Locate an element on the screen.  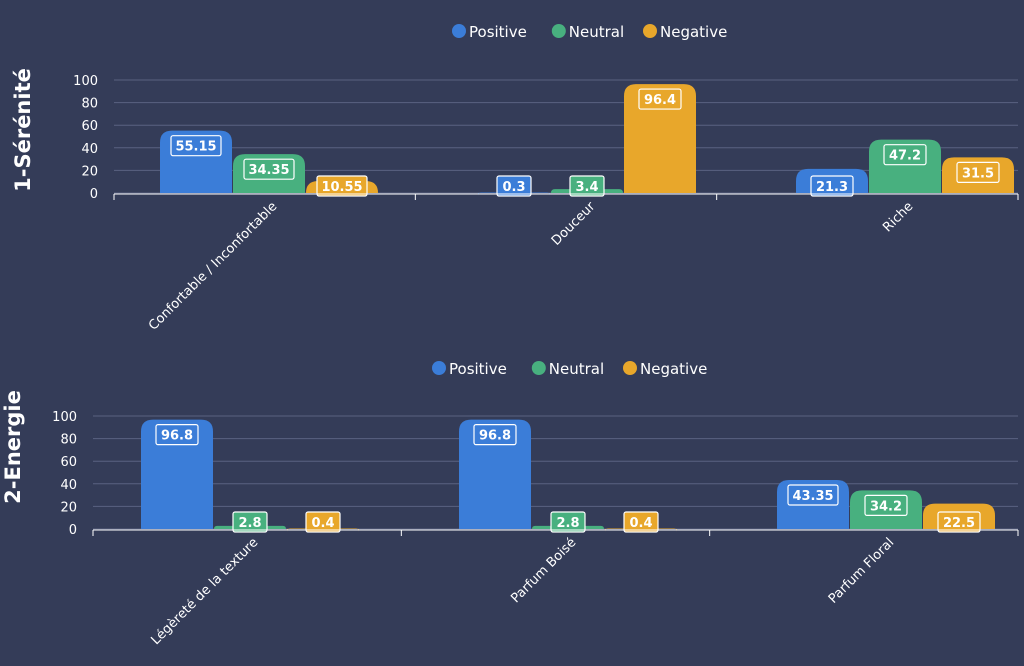
x-category-label: Parfum Floral is located at coordinates (862, 571).